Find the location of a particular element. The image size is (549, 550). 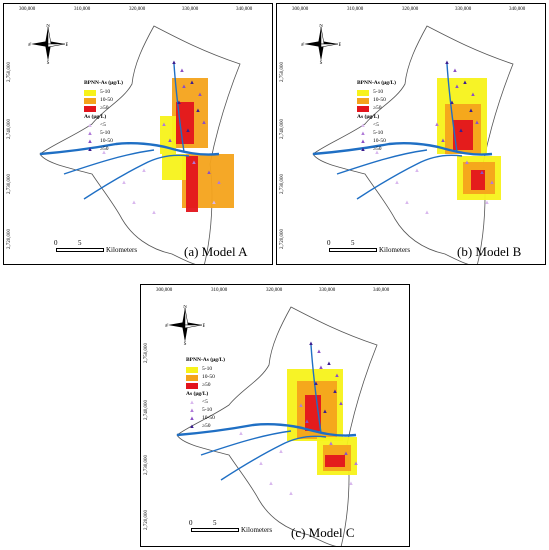

x-tick: 300,000 is located at coordinates (27, 9).